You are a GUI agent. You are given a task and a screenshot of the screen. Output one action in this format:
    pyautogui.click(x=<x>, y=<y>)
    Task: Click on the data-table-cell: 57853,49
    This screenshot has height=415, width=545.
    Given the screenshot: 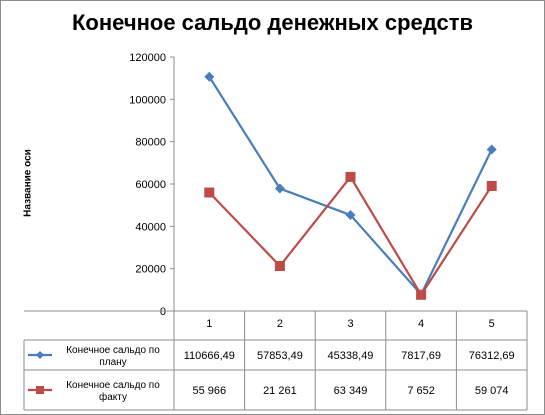 What is the action you would take?
    pyautogui.click(x=280, y=356)
    